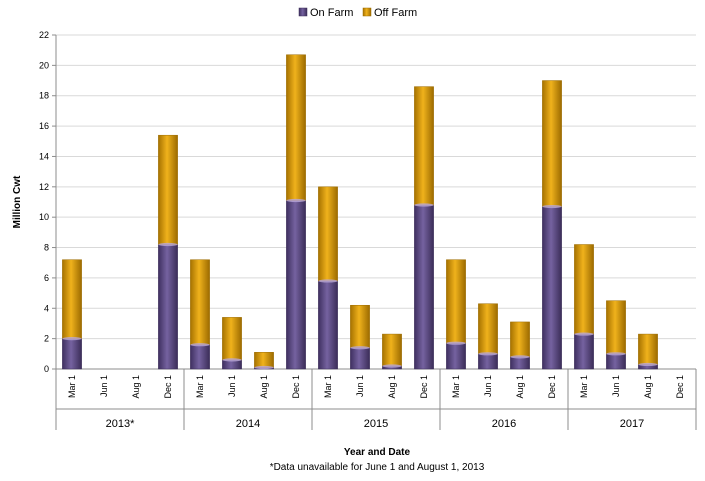  I want to click on y-tick-label: 8, so click(46, 248).